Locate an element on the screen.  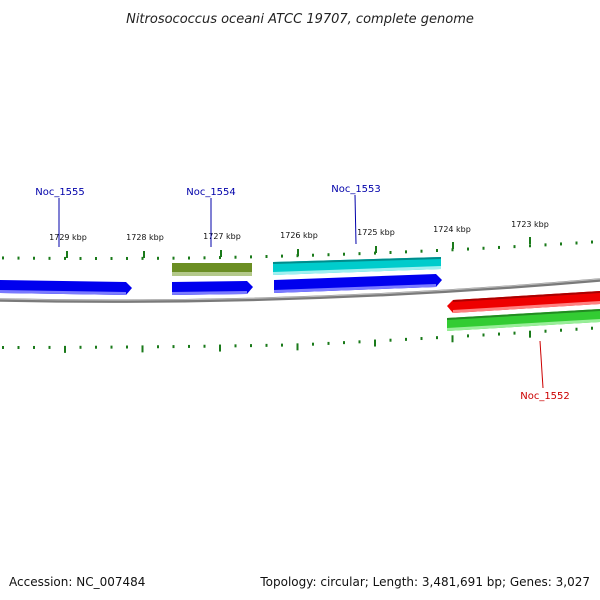
tick-label: 1725 kbp is located at coordinates (376, 232).